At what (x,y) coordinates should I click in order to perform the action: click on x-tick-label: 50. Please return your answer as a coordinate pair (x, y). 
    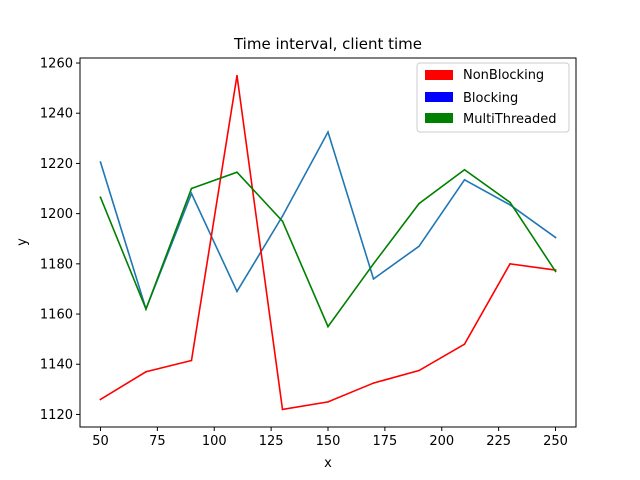
    Looking at the image, I should click on (100, 441).